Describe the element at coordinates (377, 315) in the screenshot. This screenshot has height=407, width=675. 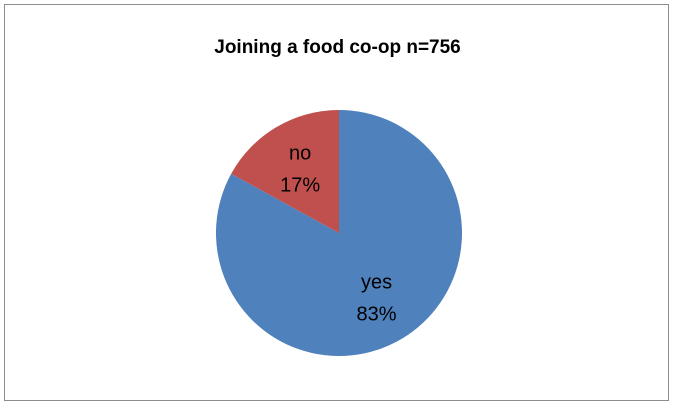
I see `slice-value-yes: 83%` at that location.